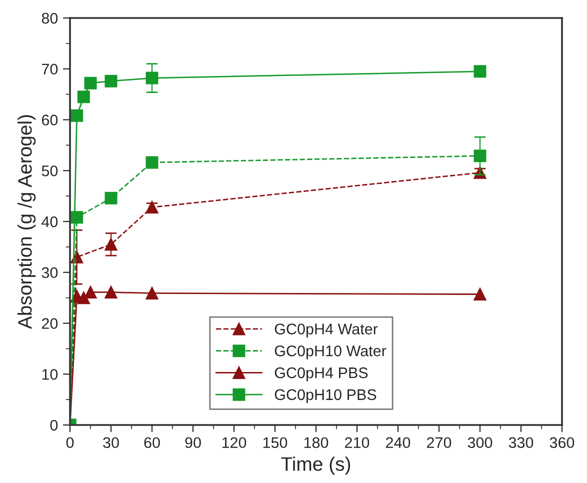 The width and height of the screenshot is (587, 483). I want to click on legend-label: GC0pH10 PBS, so click(325, 396).